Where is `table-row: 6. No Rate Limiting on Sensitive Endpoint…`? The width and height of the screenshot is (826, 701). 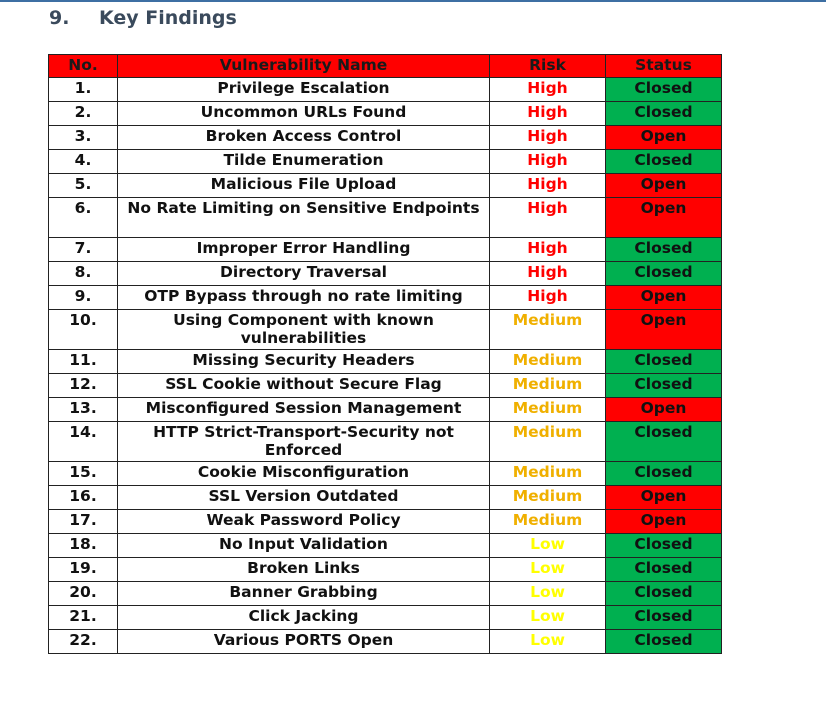
table-row: 6. No Rate Limiting on Sensitive Endpoint… is located at coordinates (385, 217).